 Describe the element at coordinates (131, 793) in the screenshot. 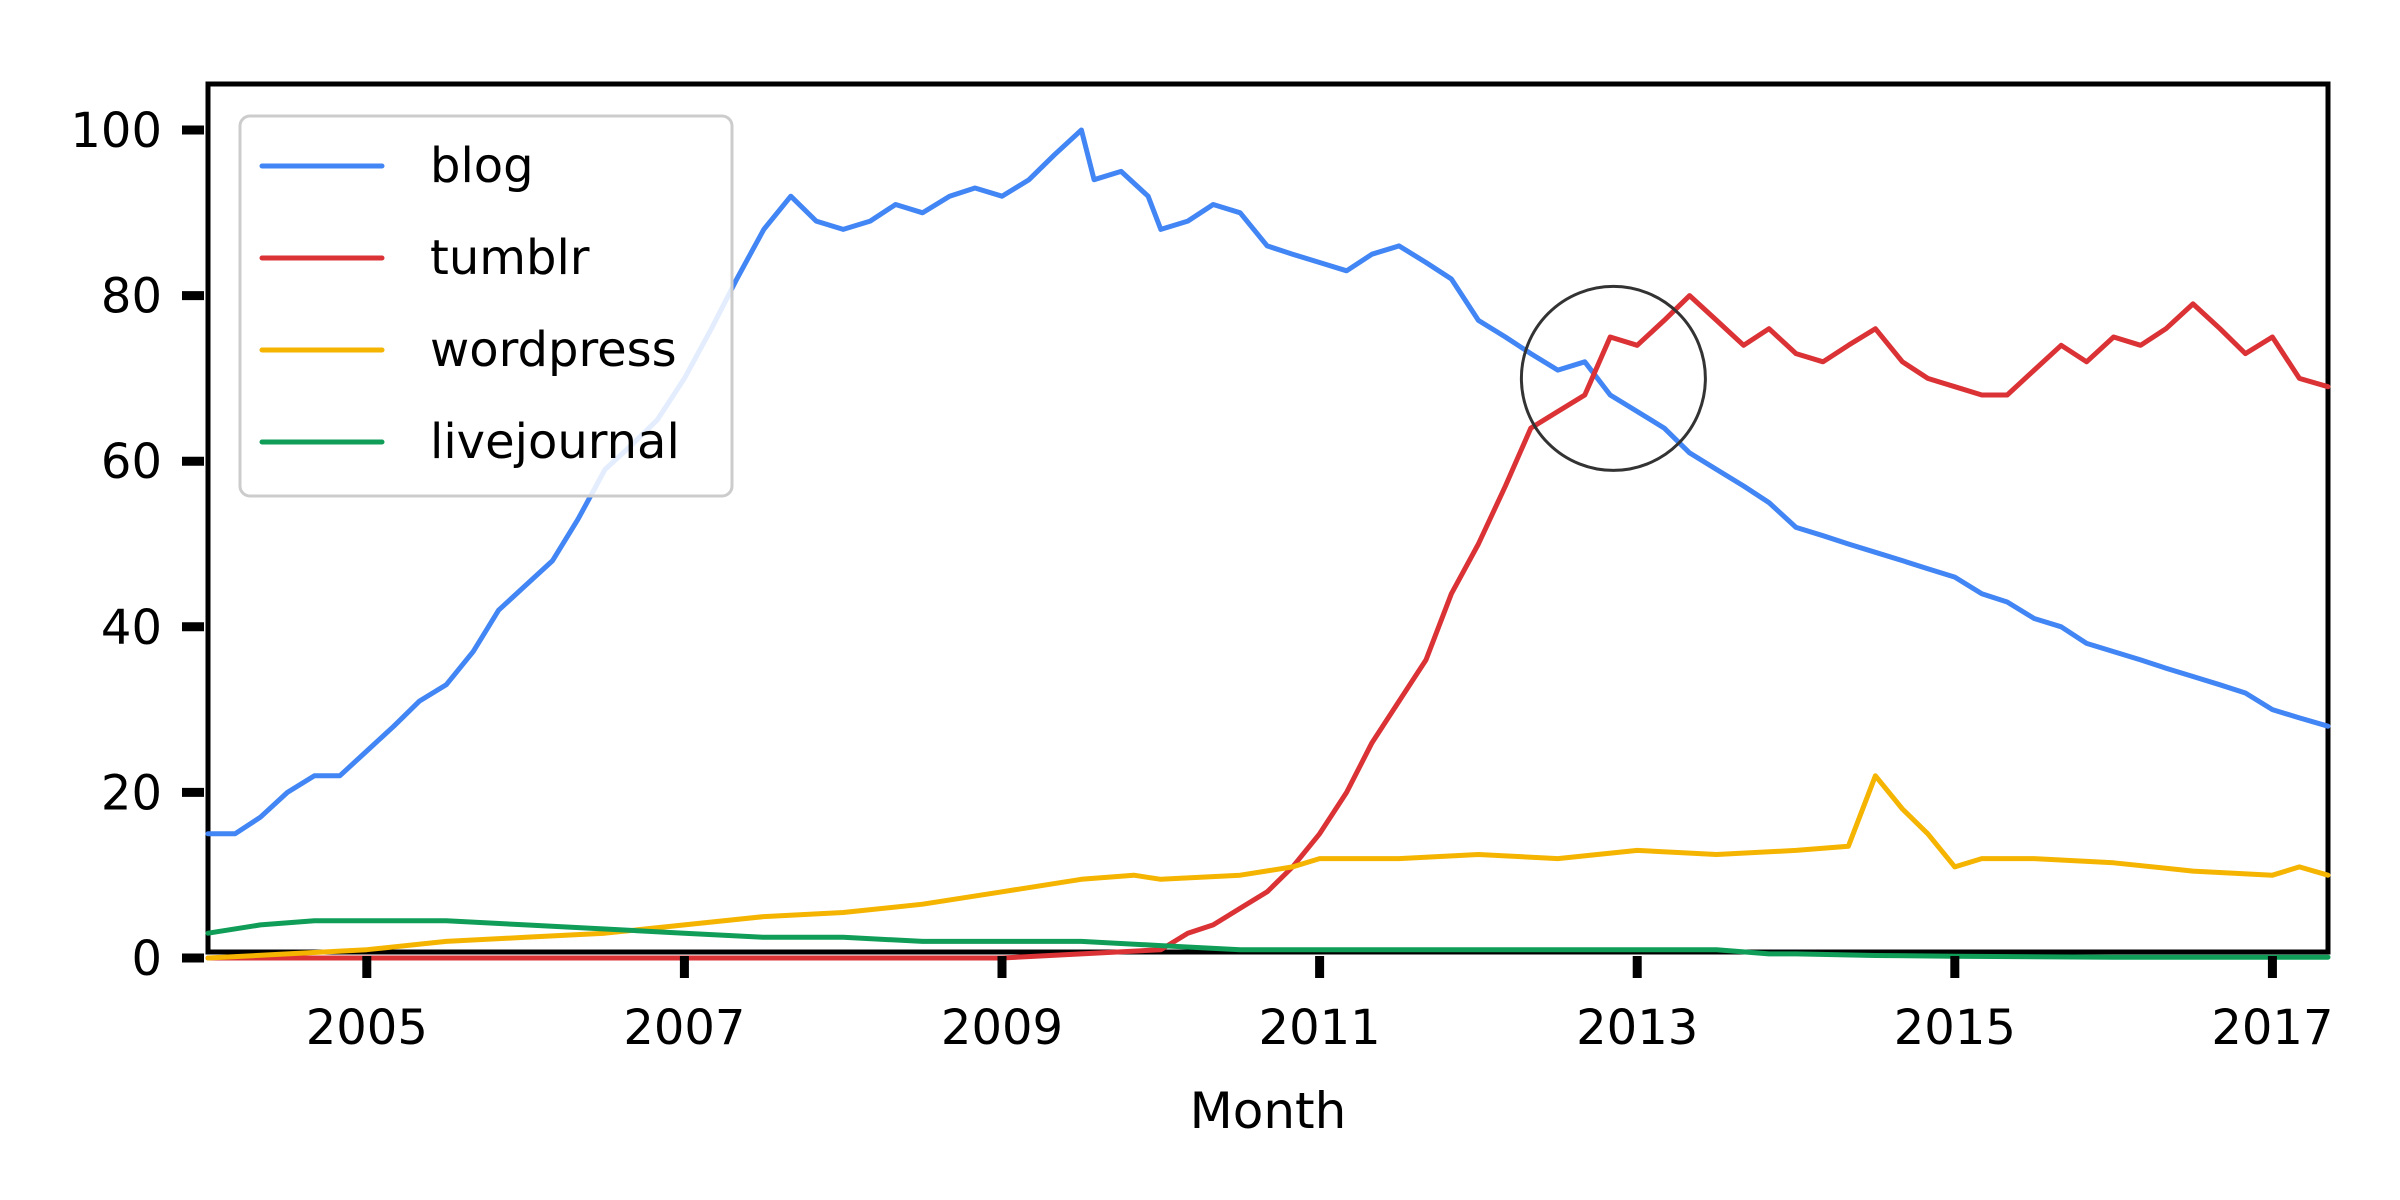

I see `y-tick-label: 20` at that location.